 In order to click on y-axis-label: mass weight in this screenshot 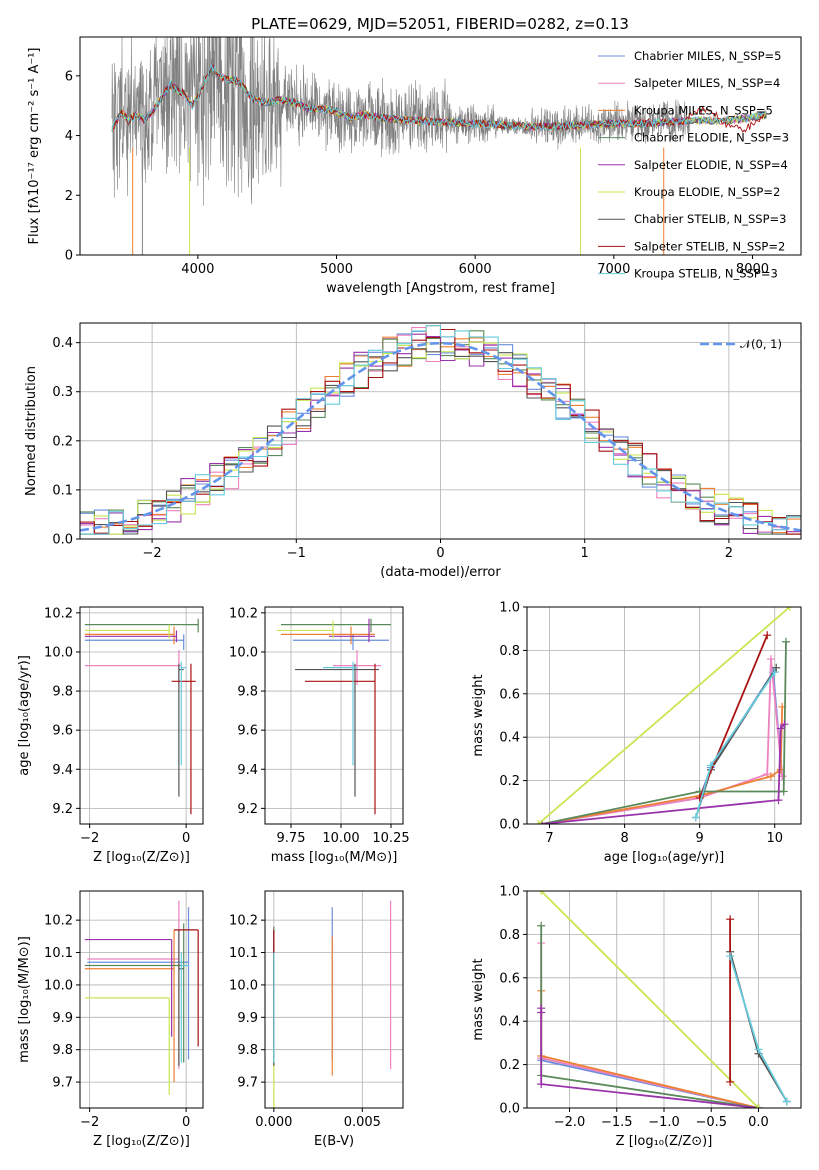, I will do `click(478, 999)`.